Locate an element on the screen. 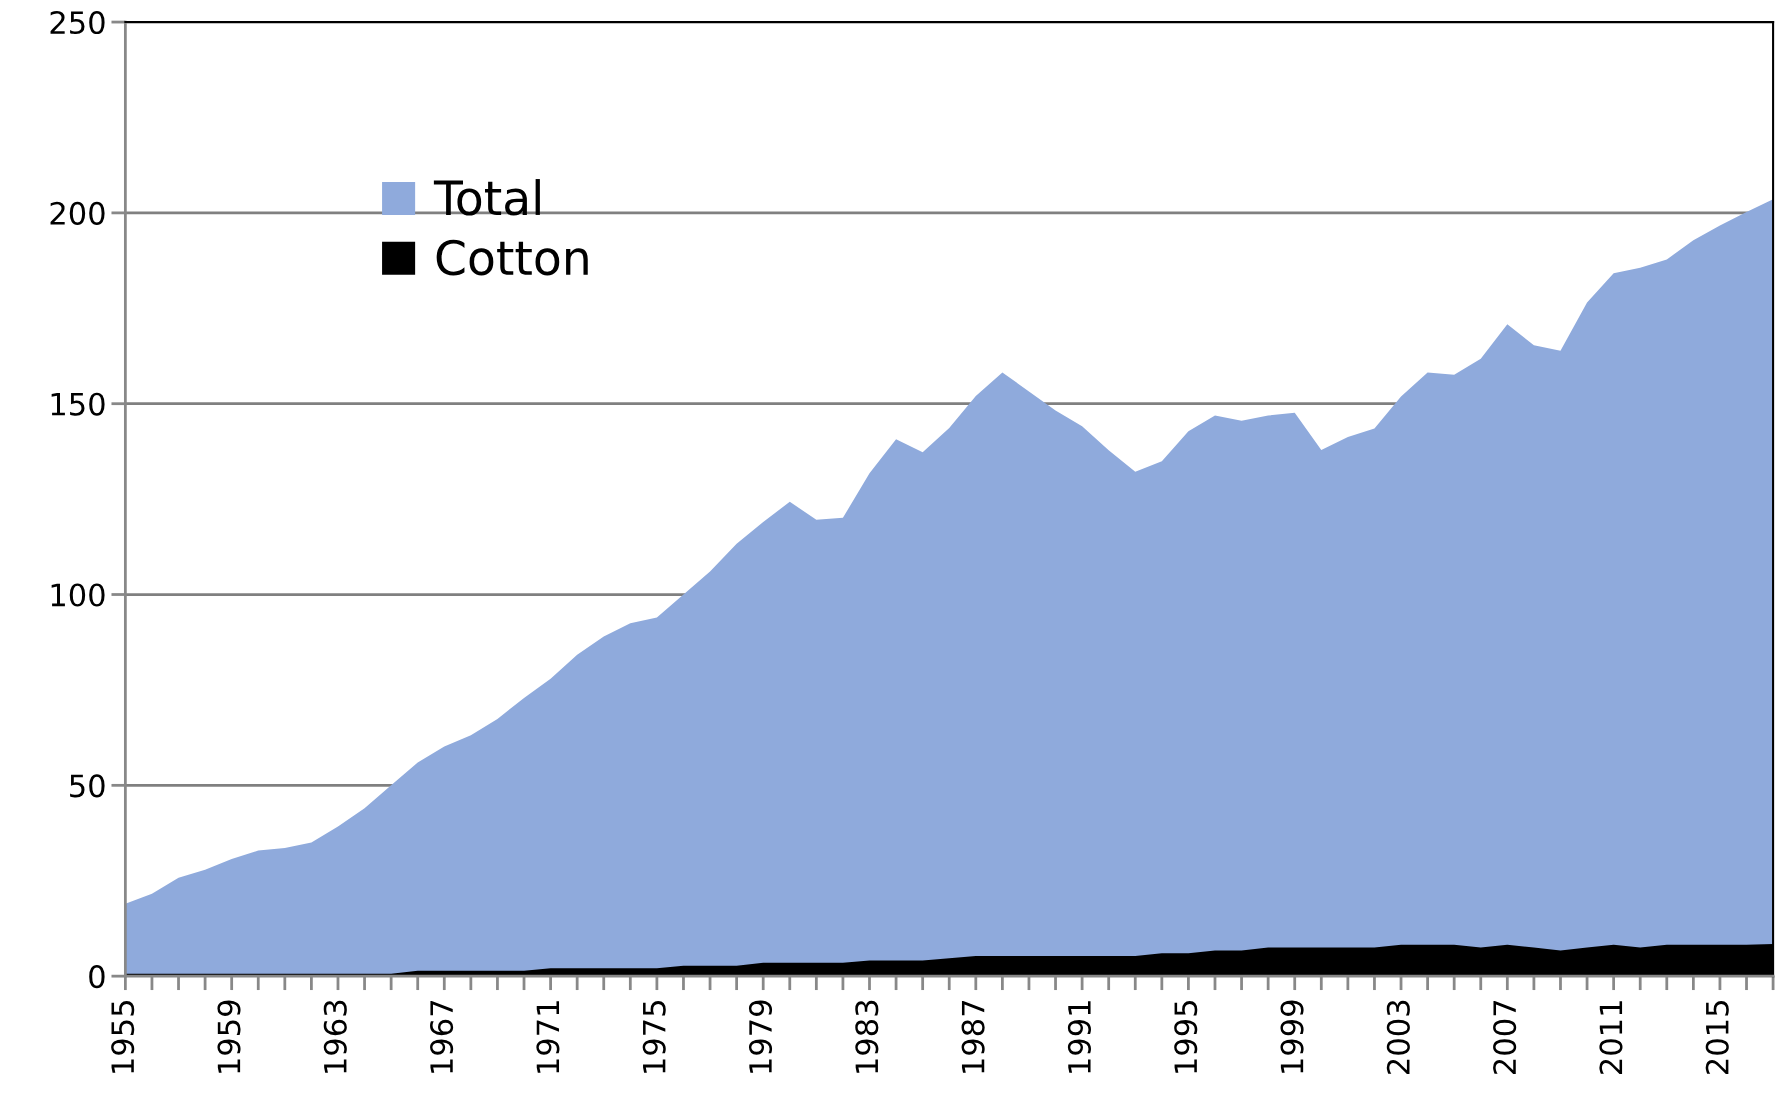  x-tick-label: 1959 is located at coordinates (229, 1036).